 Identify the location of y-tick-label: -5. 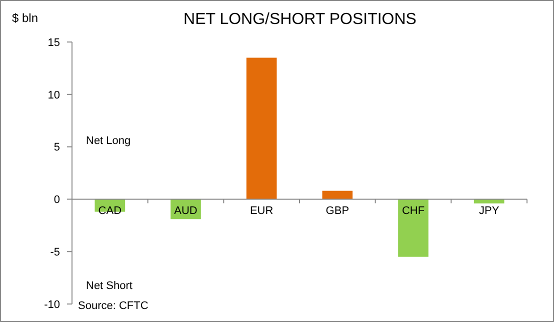
(55, 252).